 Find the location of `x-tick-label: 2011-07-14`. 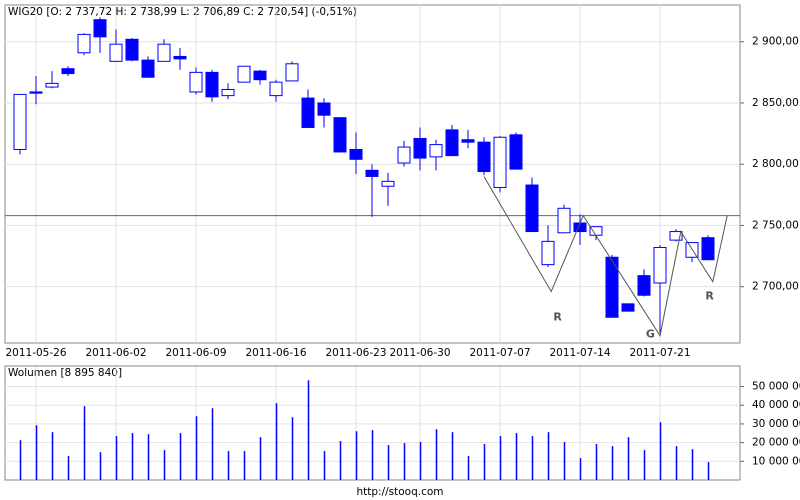

x-tick-label: 2011-07-14 is located at coordinates (579, 353).